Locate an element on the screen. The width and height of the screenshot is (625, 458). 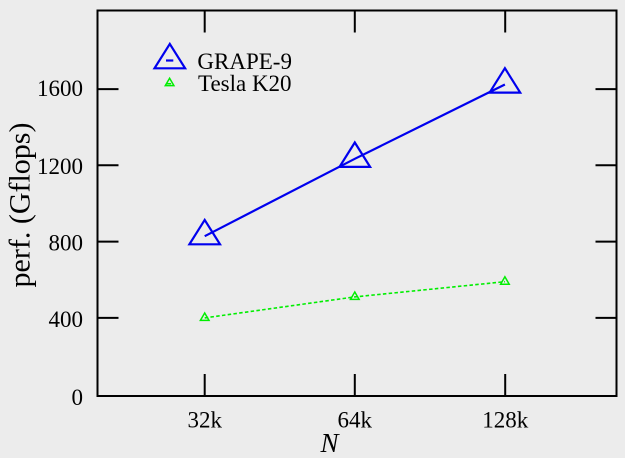
svg-text: N is located at coordinates (329, 443).